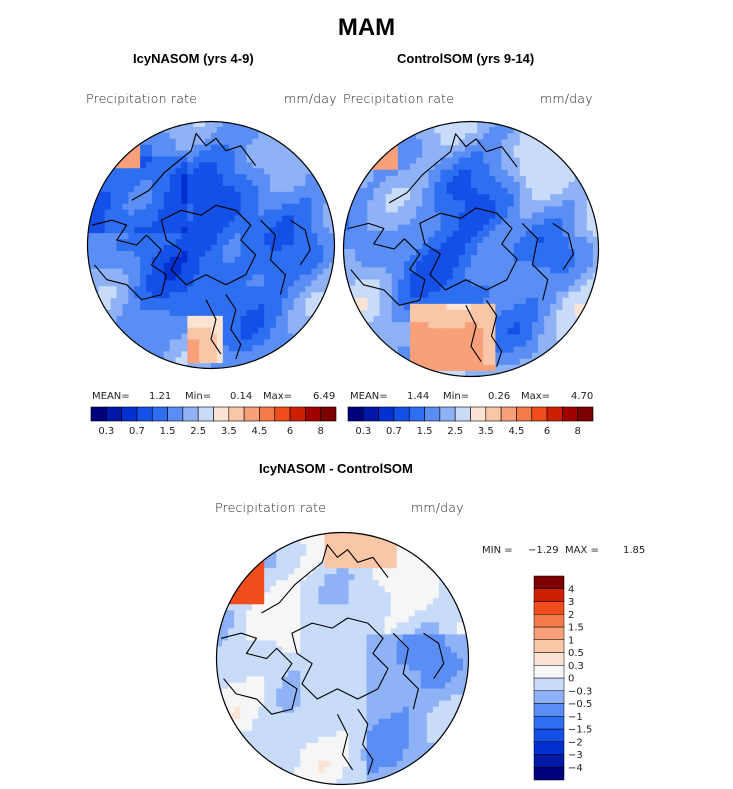 The width and height of the screenshot is (733, 789). I want to click on panel-3-min-label: MIN =, so click(497, 550).